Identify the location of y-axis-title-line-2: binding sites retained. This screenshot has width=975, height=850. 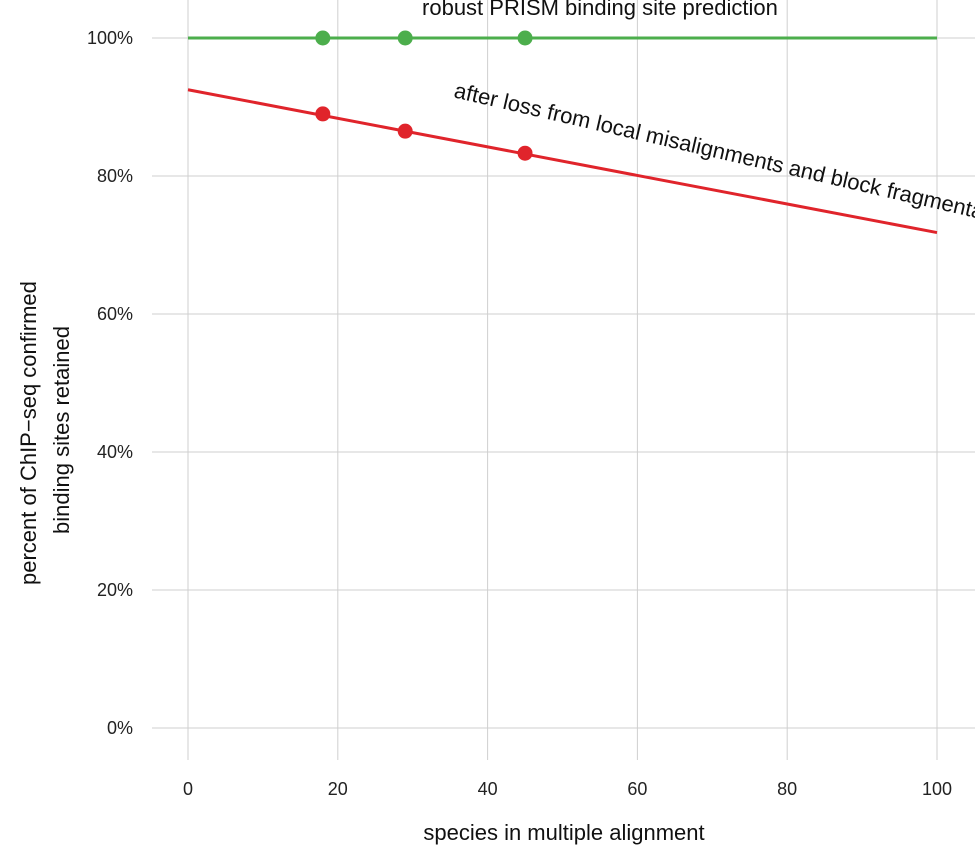
(61, 430).